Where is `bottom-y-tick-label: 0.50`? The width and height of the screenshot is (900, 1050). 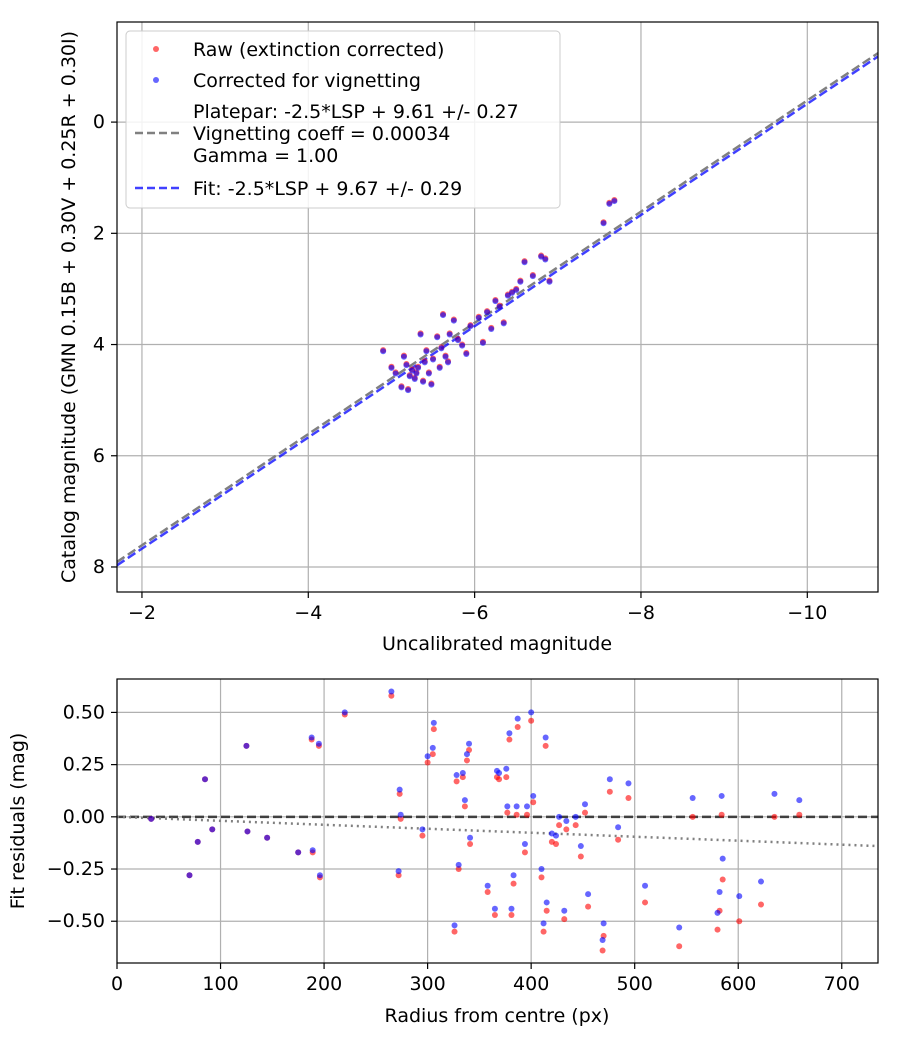
bottom-y-tick-label: 0.50 is located at coordinates (84, 712).